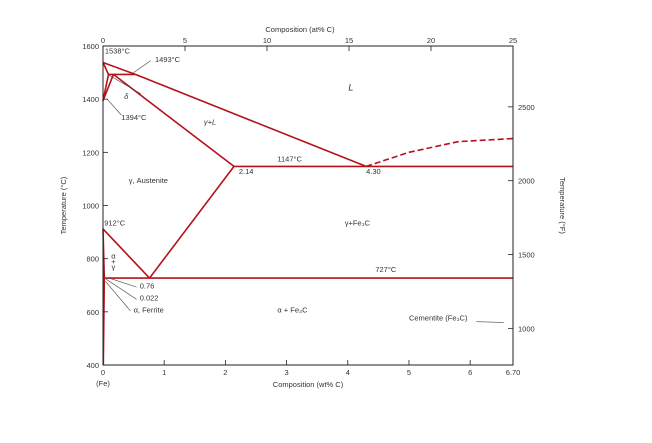 Image resolution: width=652 pixels, height=443 pixels. I want to click on annotation-label: +, so click(113, 261).